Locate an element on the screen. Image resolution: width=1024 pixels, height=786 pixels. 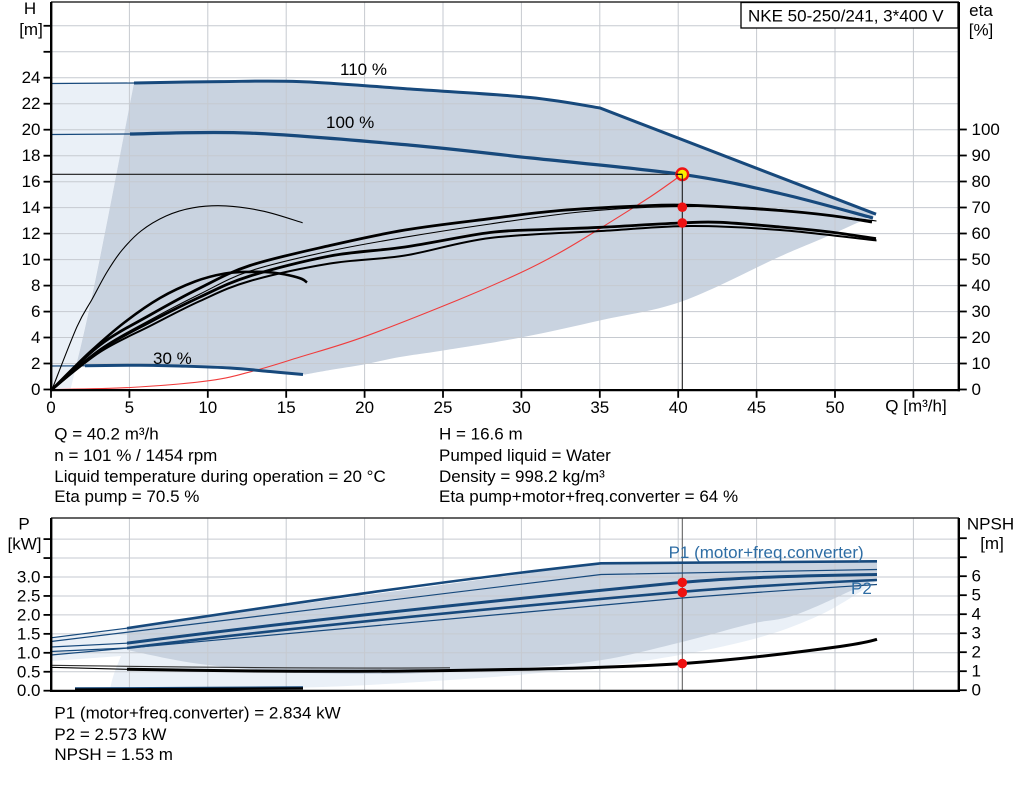
svg-text: 80 is located at coordinates (981, 181).